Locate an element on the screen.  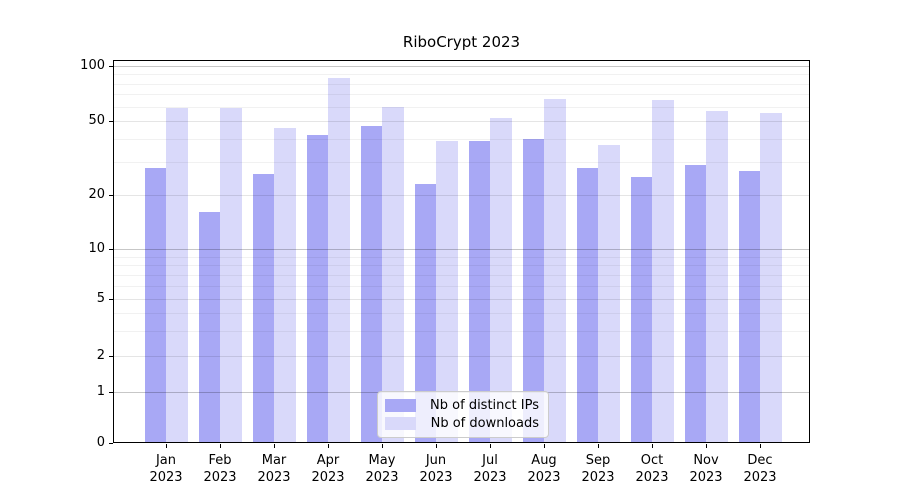
x-tick-label-jan: Jan 2023 is located at coordinates (166, 469).